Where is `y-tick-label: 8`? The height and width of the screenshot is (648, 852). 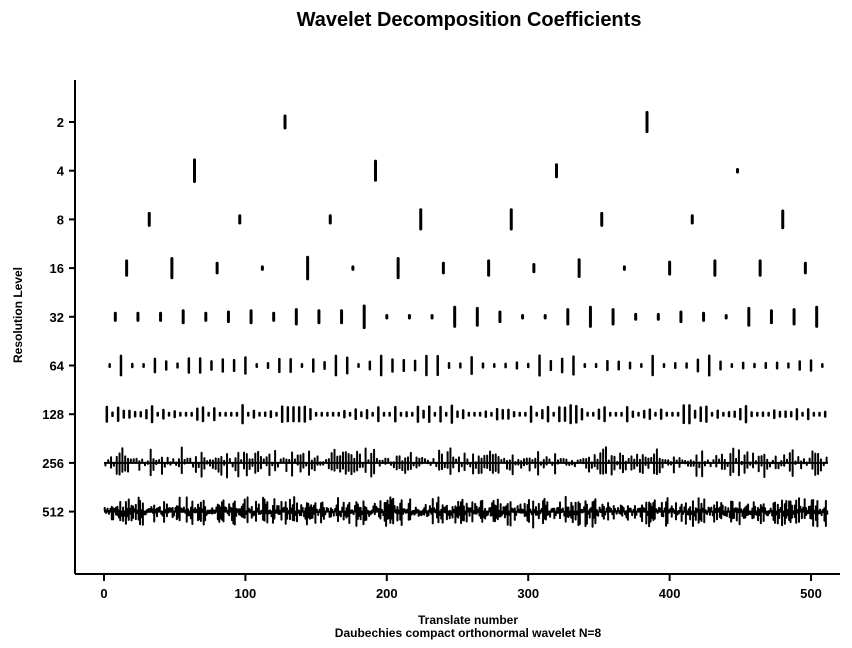 y-tick-label: 8 is located at coordinates (60, 219).